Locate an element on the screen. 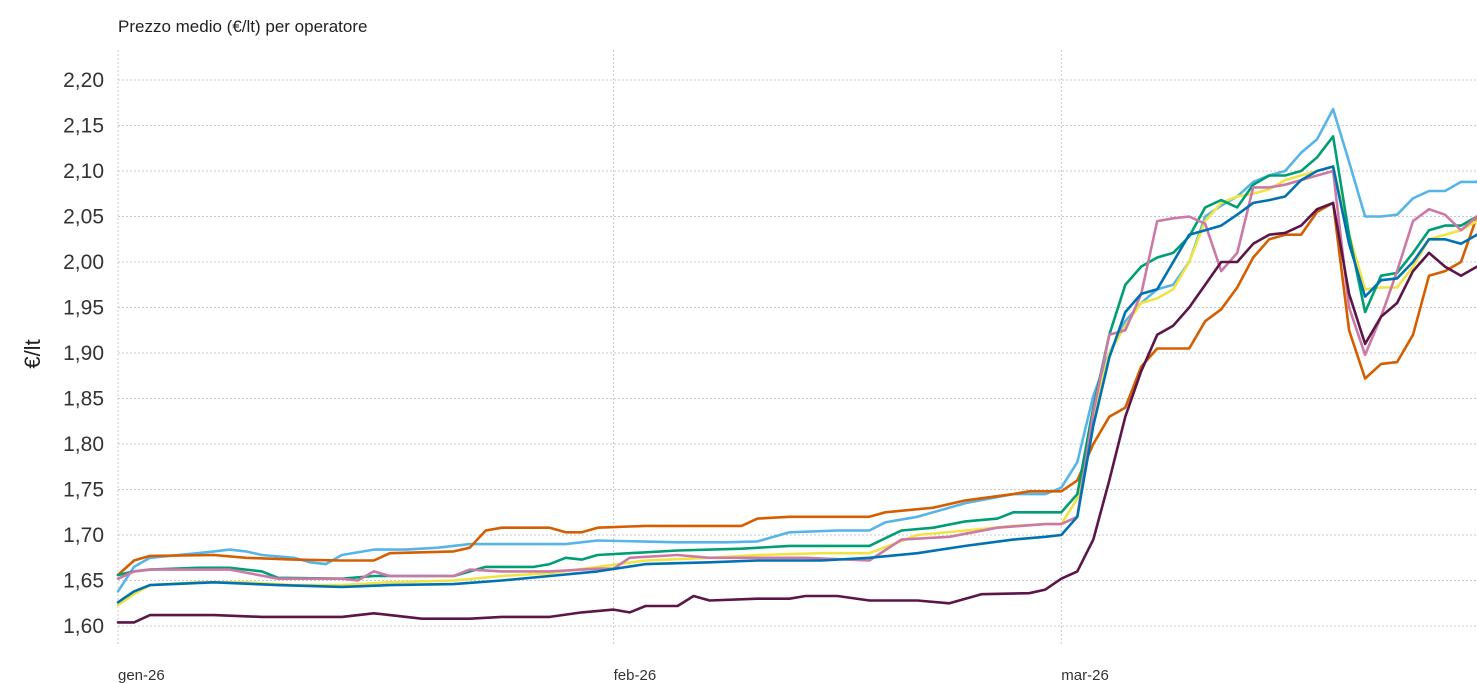 Image resolution: width=1477 pixels, height=683 pixels. y-tick-label: 2,15 is located at coordinates (83, 126).